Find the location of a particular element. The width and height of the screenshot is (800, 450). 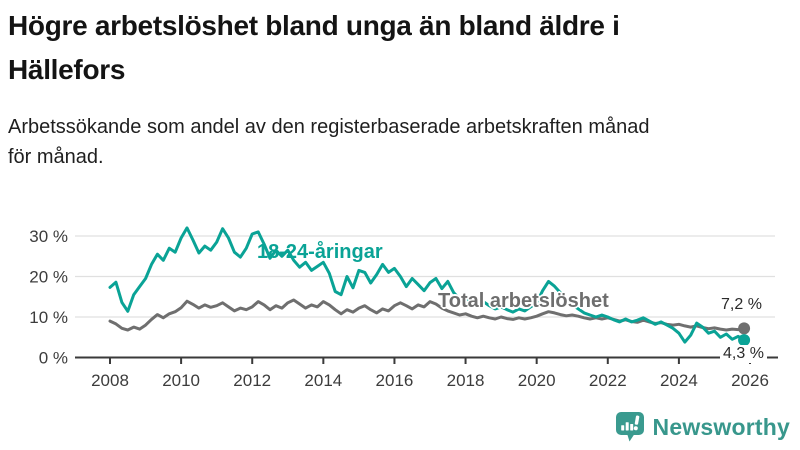

y-axis-tick-label: 20 % is located at coordinates (48, 277).